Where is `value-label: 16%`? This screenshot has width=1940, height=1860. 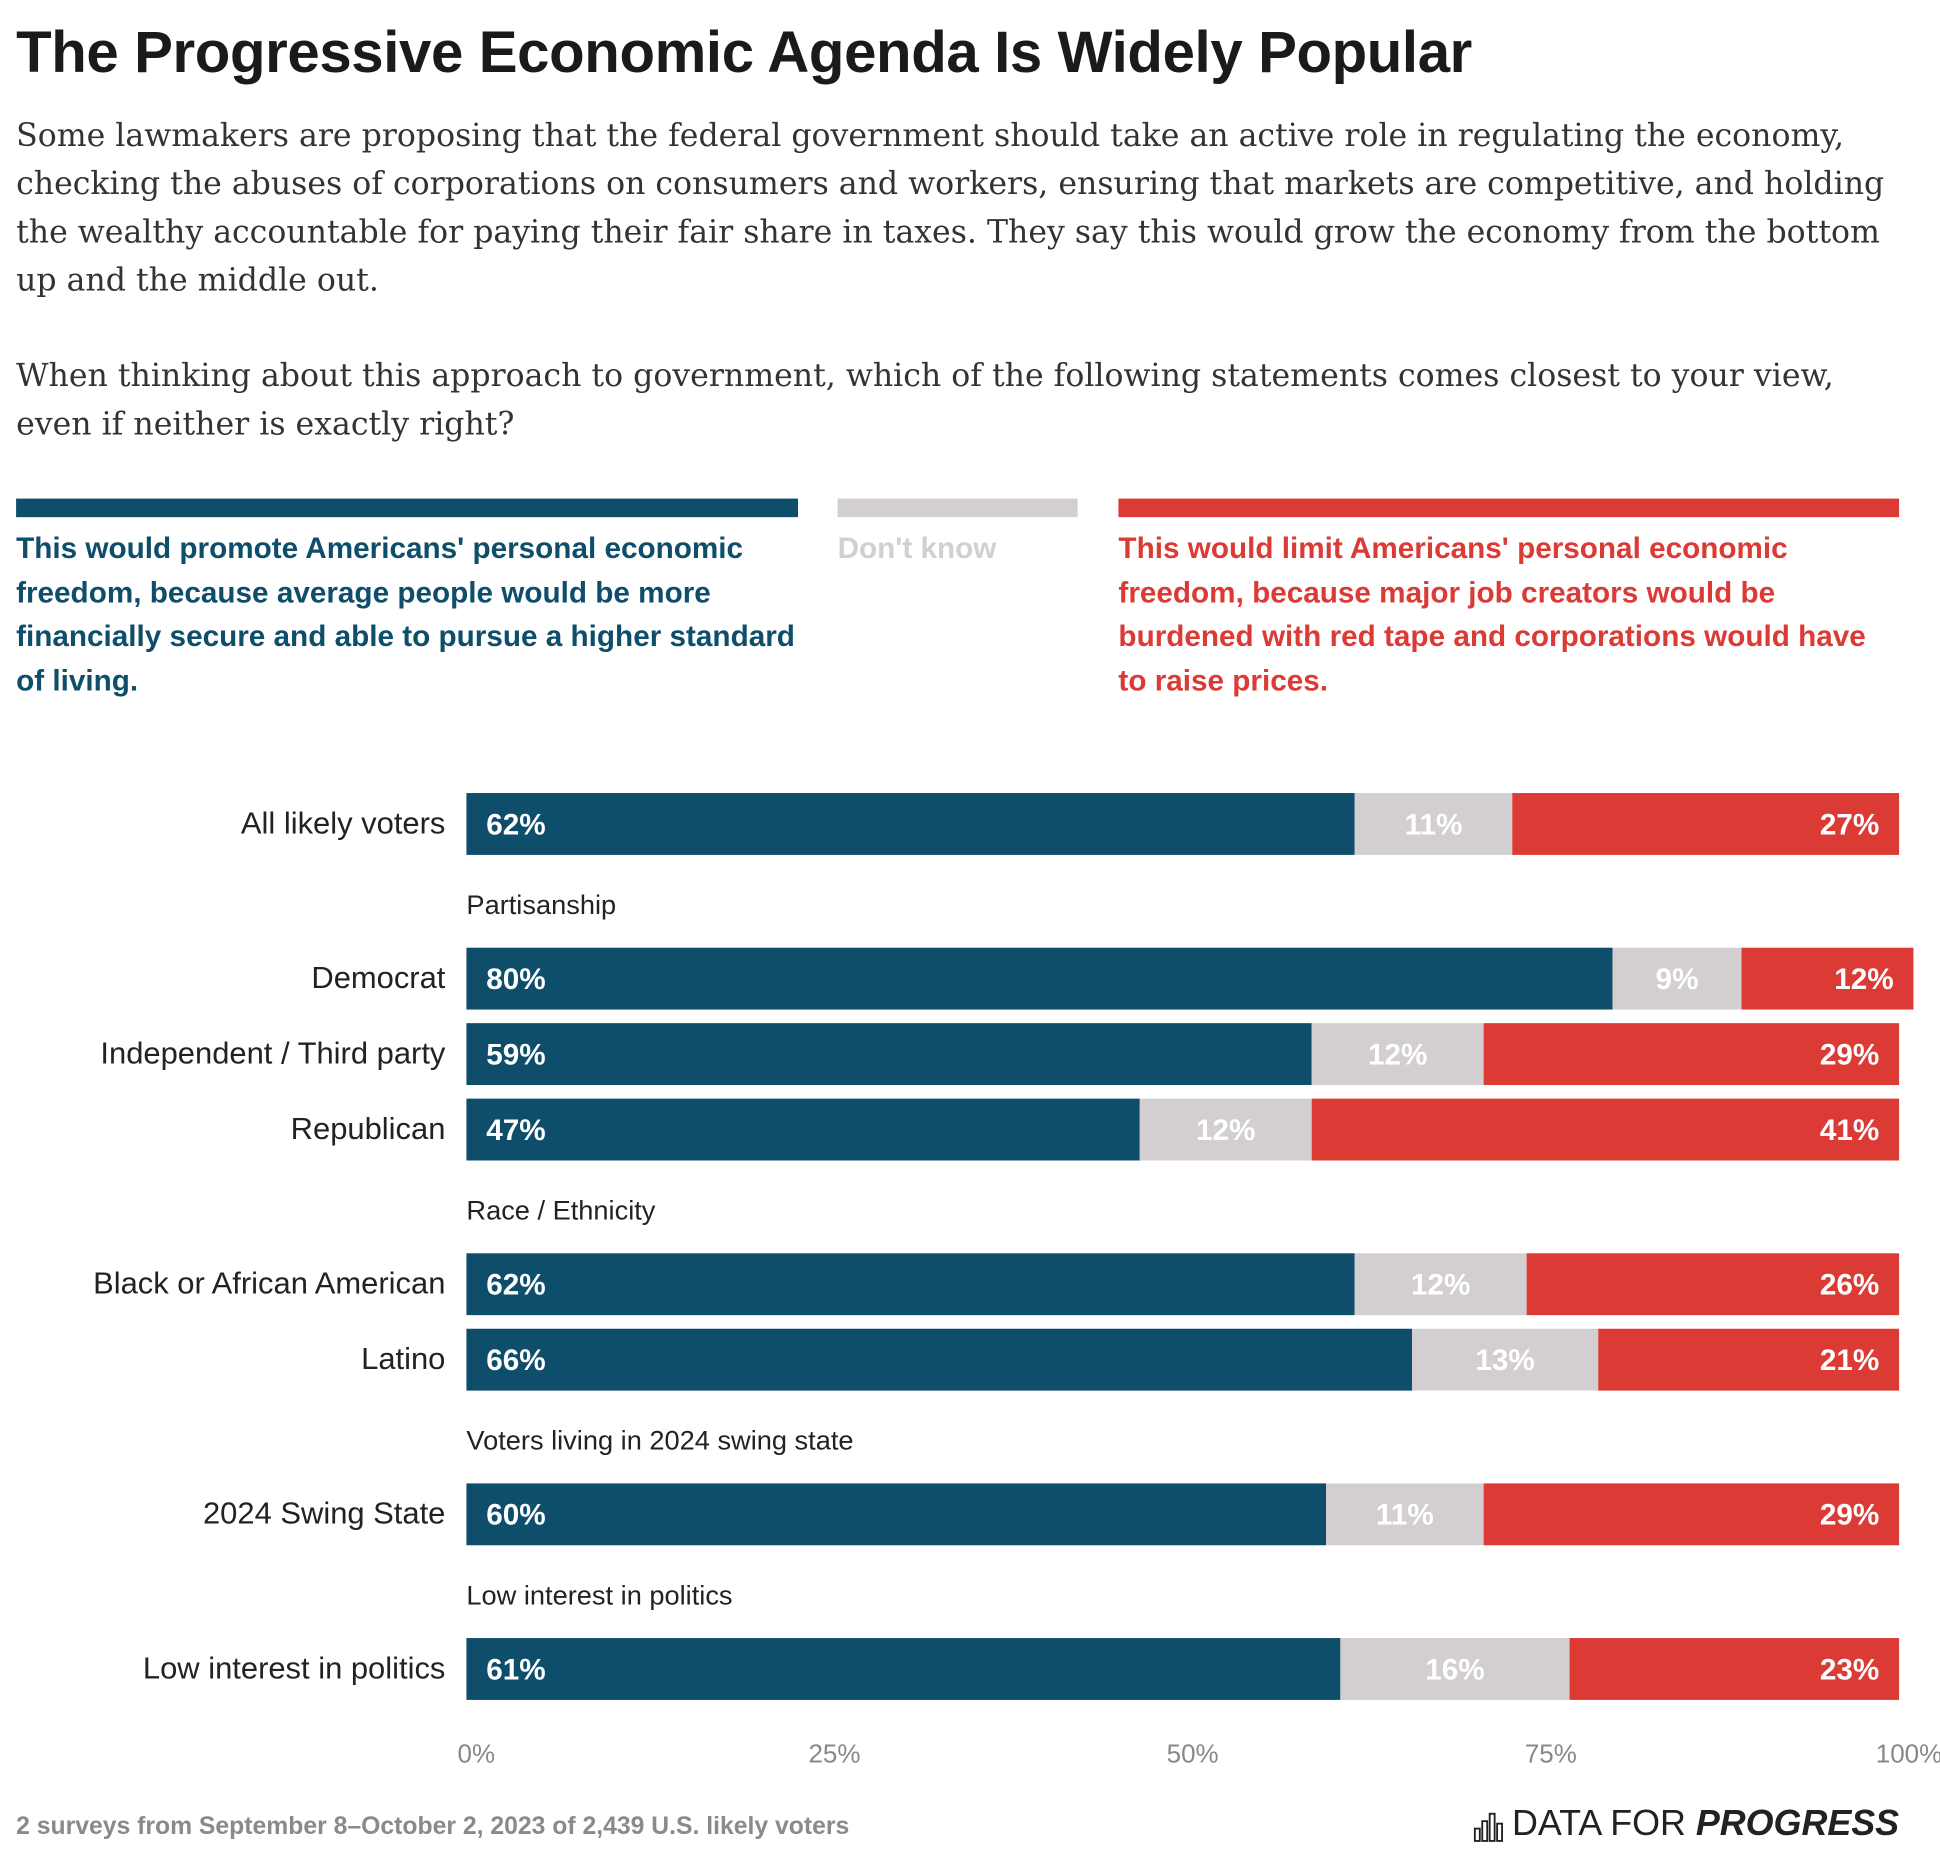 value-label: 16% is located at coordinates (1454, 1669).